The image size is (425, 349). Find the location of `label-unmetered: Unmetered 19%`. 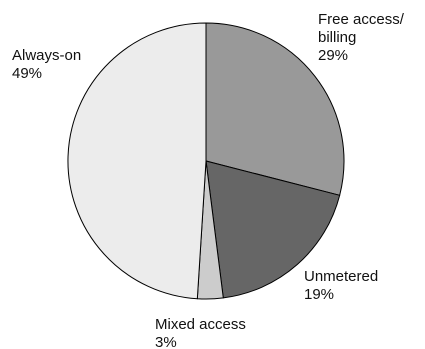

label-unmetered: Unmetered 19% is located at coordinates (343, 285).